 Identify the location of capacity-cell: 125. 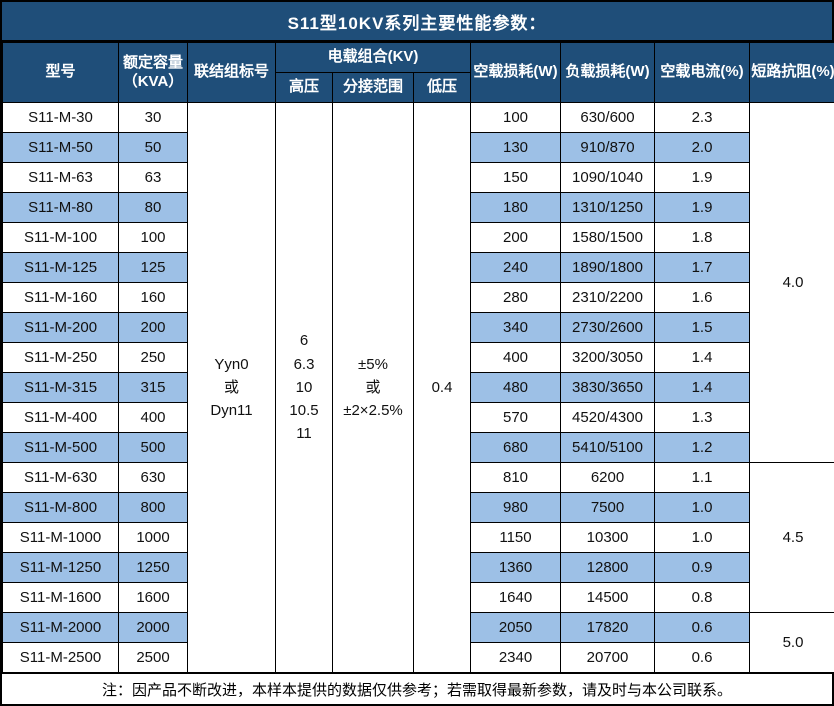
(153, 267).